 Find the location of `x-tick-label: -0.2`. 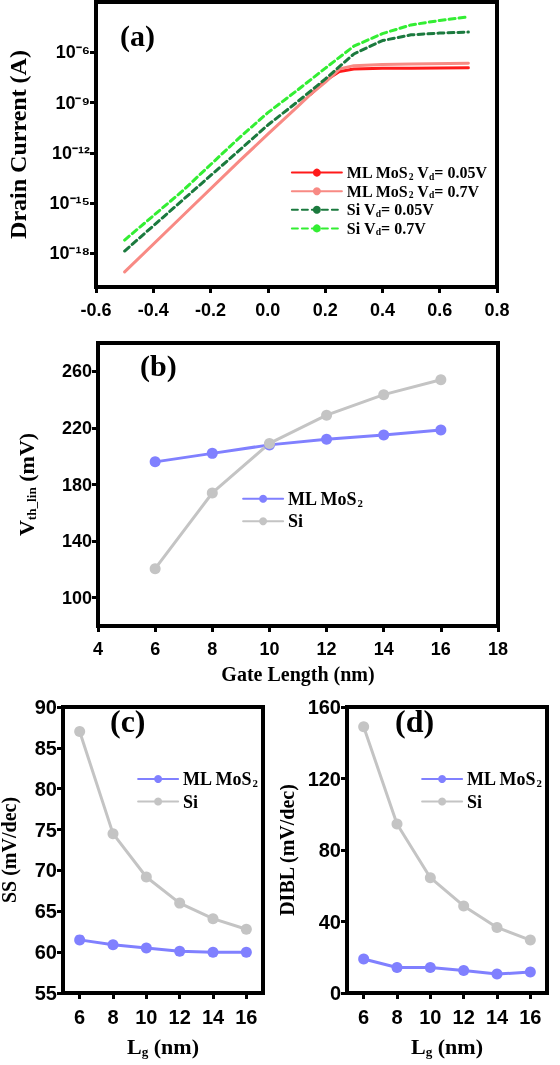

x-tick-label: -0.2 is located at coordinates (211, 310).